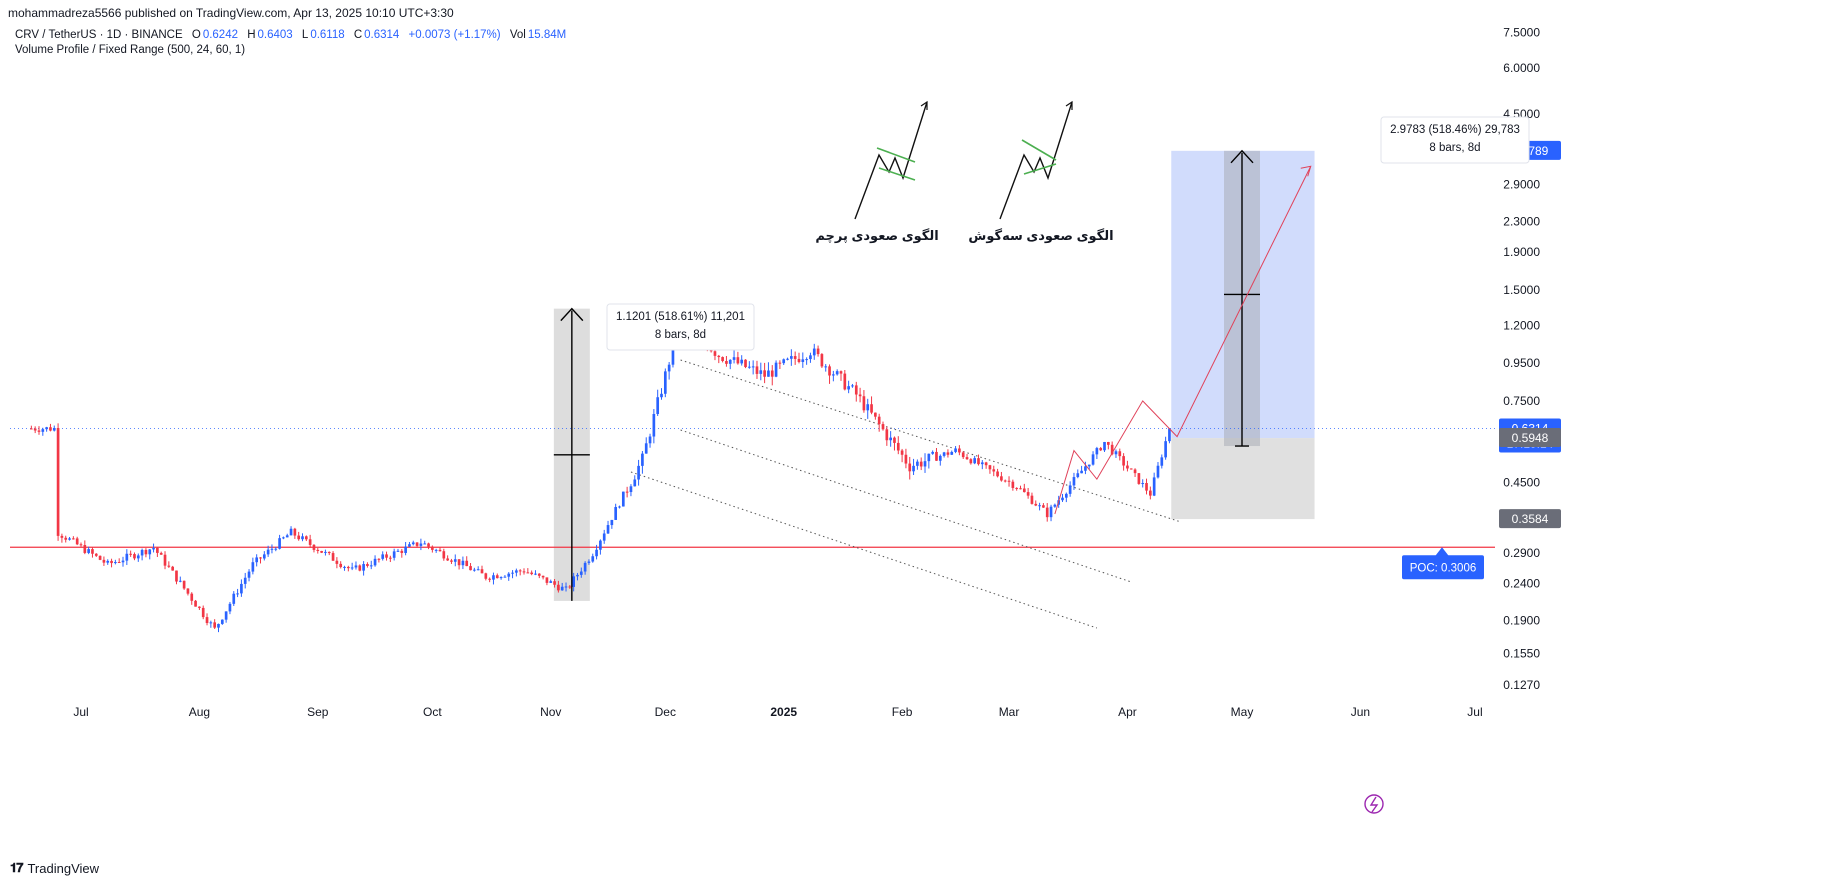 The width and height of the screenshot is (1835, 883). What do you see at coordinates (1127, 712) in the screenshot?
I see `time-tick-label: Apr` at bounding box center [1127, 712].